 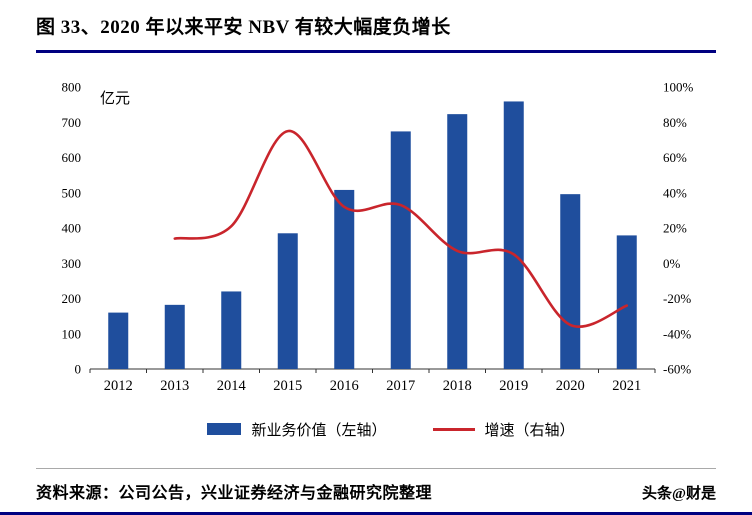 I want to click on footer-divider, so click(x=376, y=468).